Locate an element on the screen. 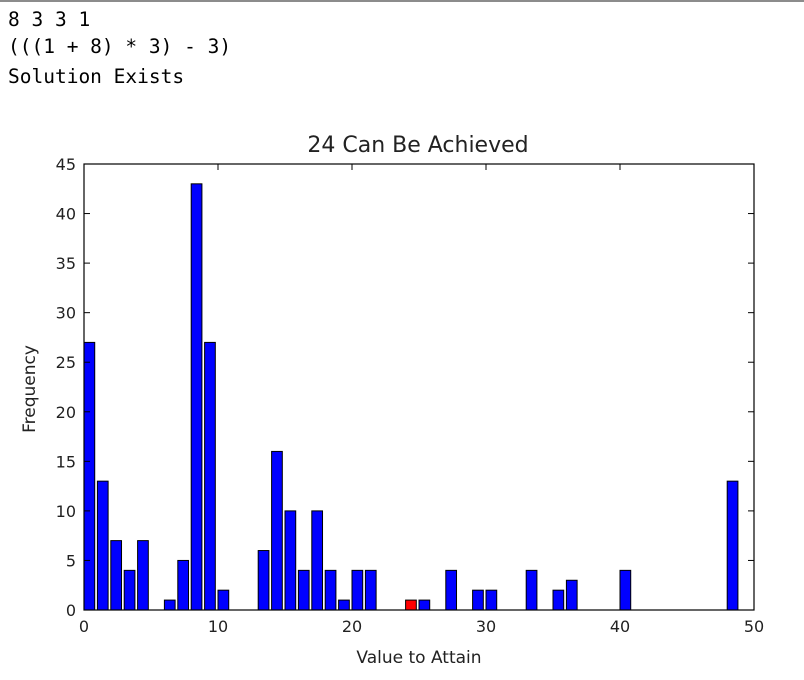  x-axis-label: Value to Attain is located at coordinates (418, 658).